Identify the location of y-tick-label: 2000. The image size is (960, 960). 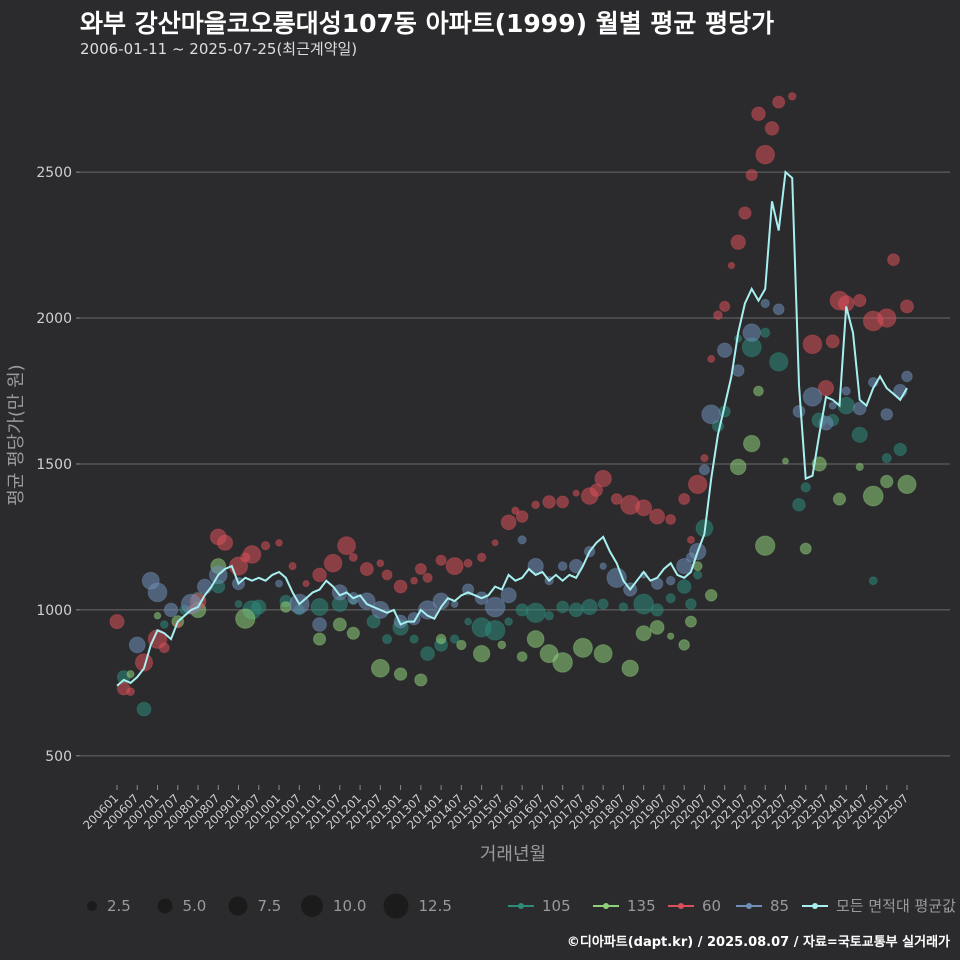
(54, 319).